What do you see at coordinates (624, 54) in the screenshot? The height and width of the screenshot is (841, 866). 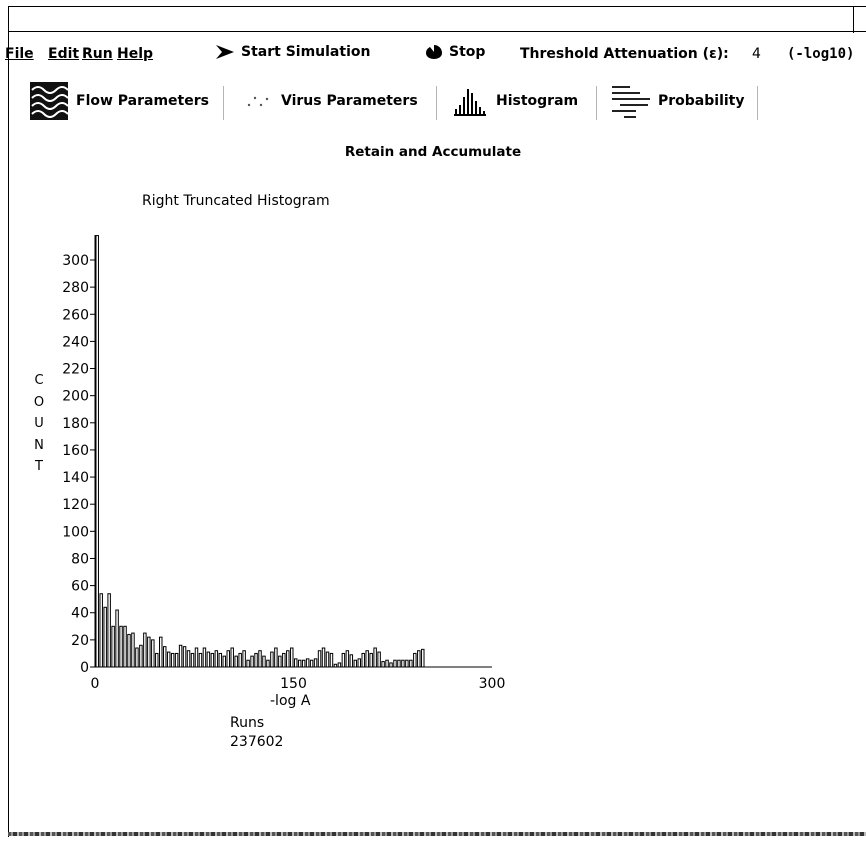 I see `threshold-label: Threshold Attenuation (ε):` at bounding box center [624, 54].